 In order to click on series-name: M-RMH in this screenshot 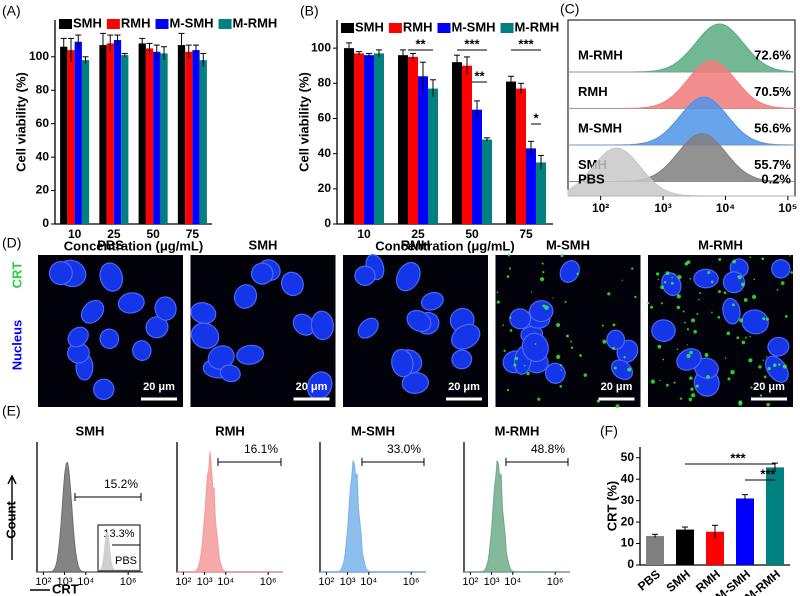, I will do `click(600, 54)`.